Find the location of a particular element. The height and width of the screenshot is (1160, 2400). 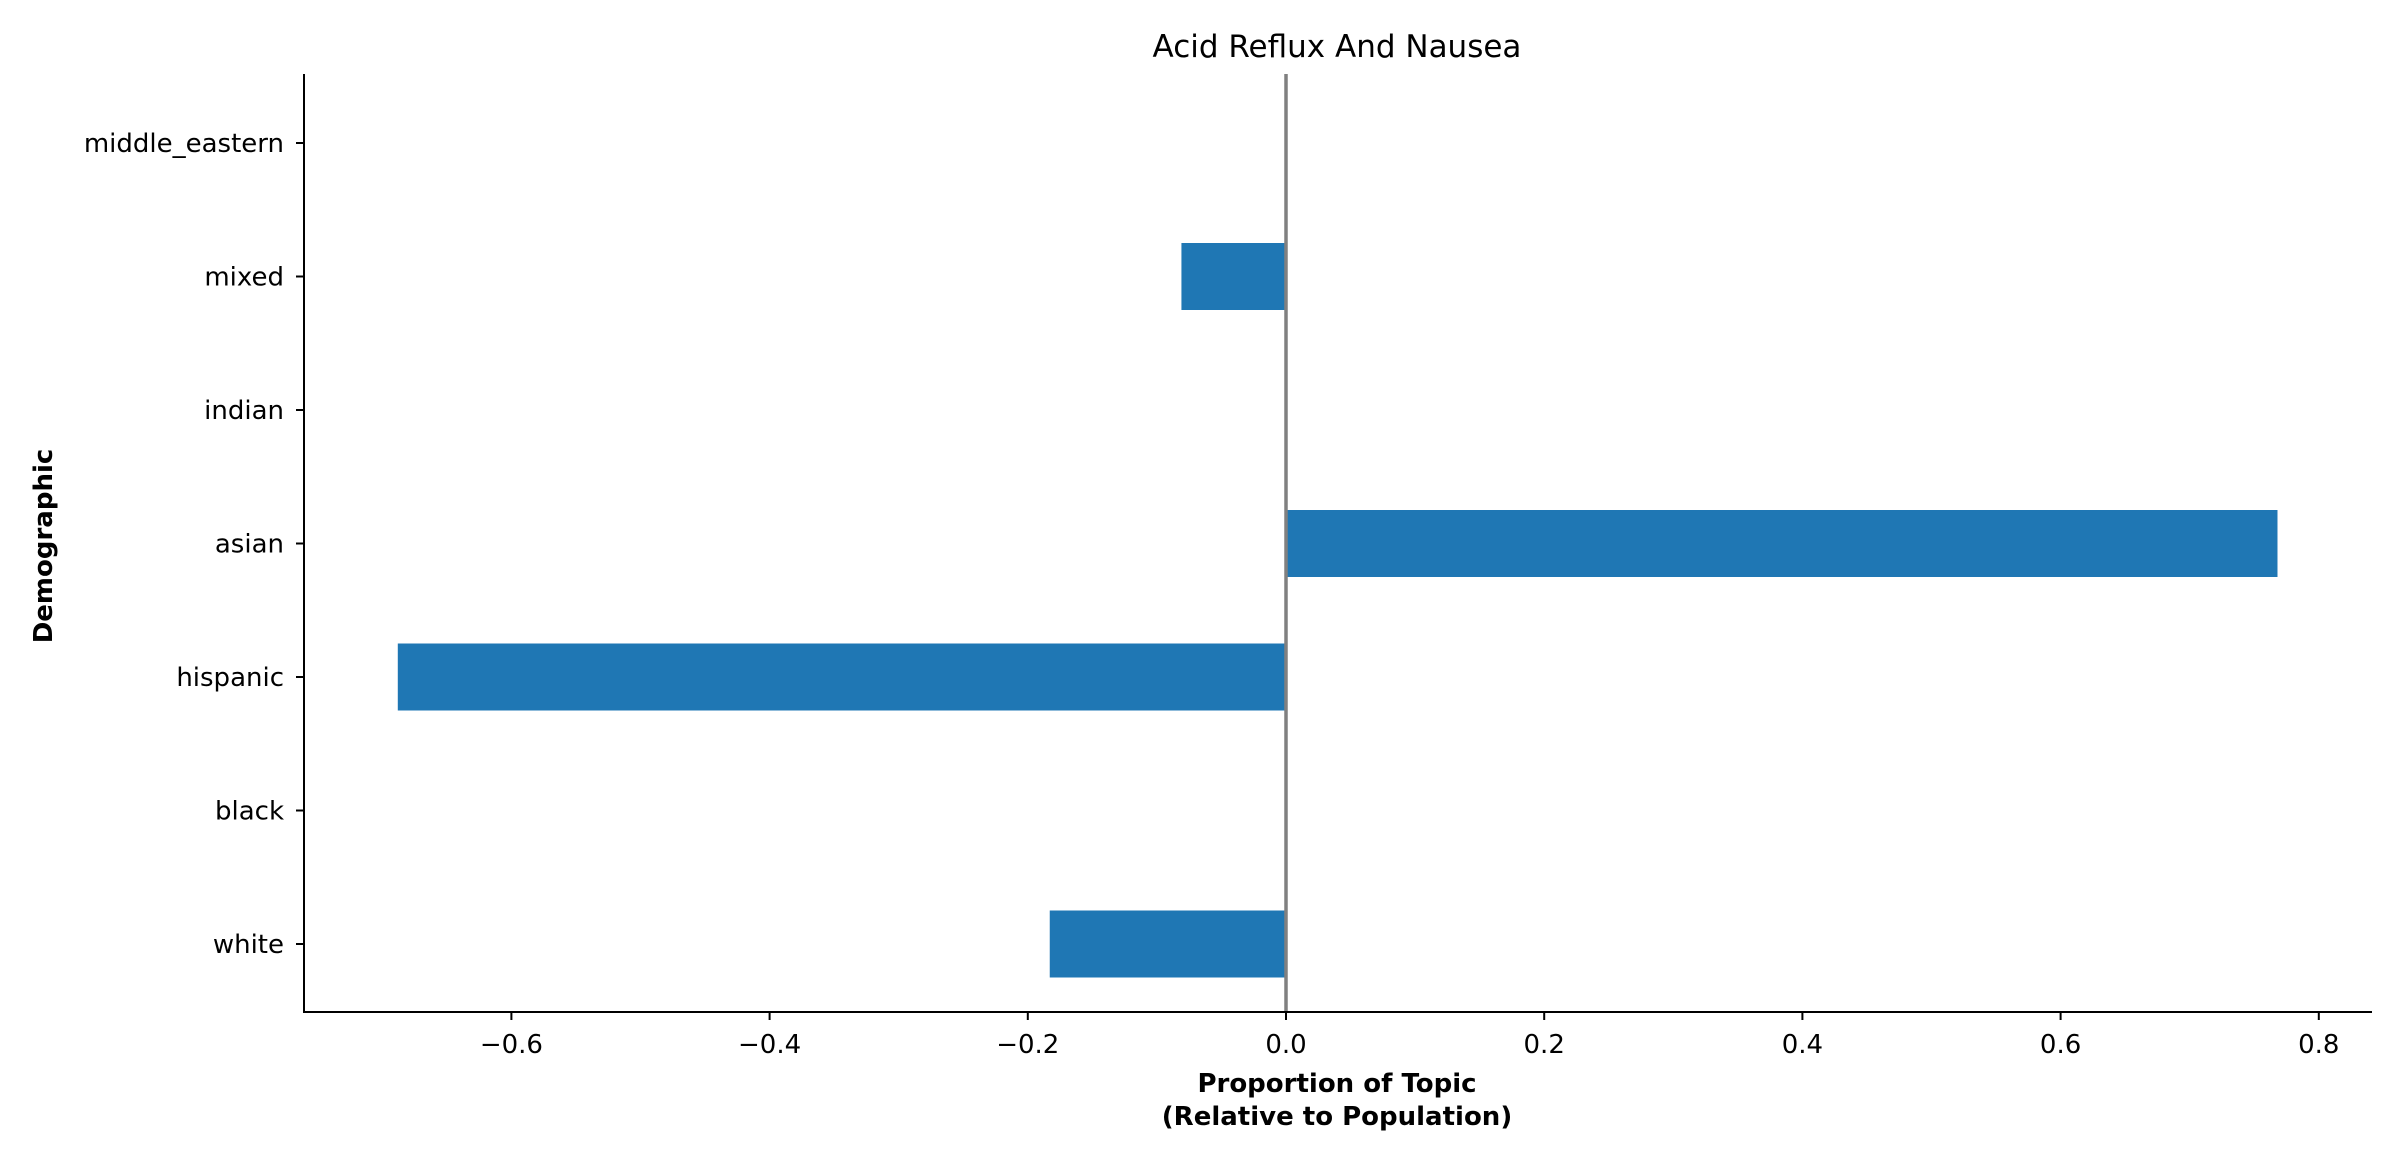

y-tick-label: white is located at coordinates (248, 945).